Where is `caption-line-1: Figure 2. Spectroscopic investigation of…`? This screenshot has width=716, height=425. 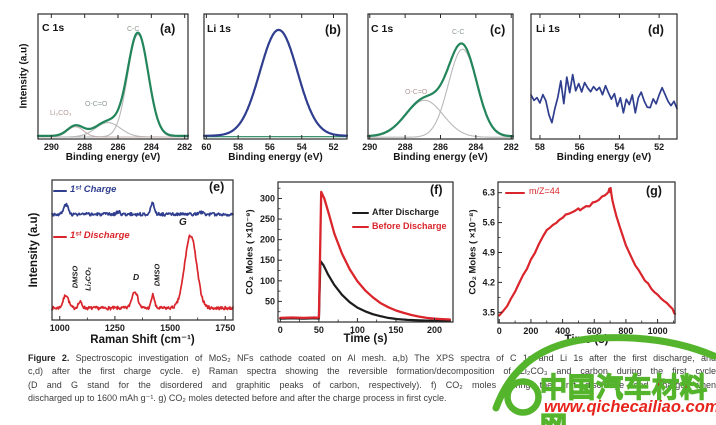 caption-line-1: Figure 2. Spectroscopic investigation of… is located at coordinates (372, 358).